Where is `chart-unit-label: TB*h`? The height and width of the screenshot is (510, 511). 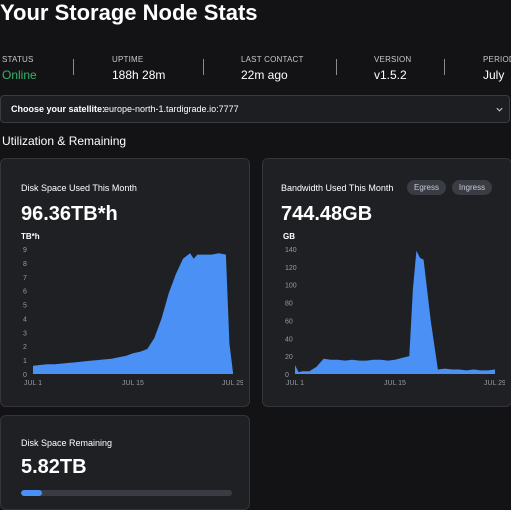 chart-unit-label: TB*h is located at coordinates (30, 236).